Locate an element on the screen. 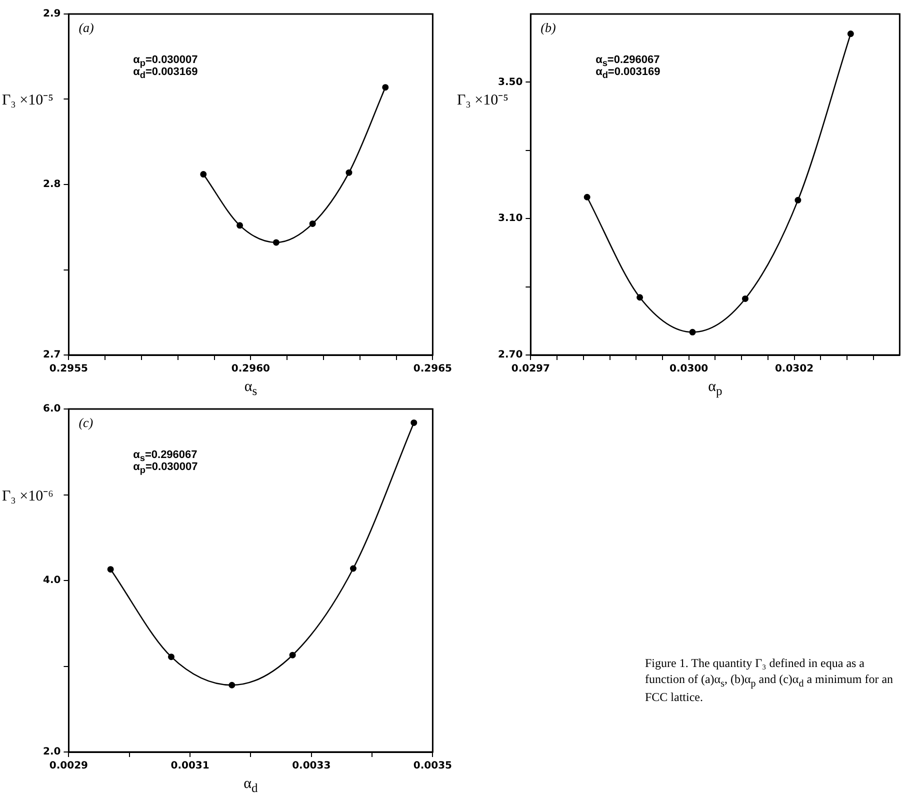 The width and height of the screenshot is (905, 797). x-tick-label: 0.2955 is located at coordinates (68, 369).